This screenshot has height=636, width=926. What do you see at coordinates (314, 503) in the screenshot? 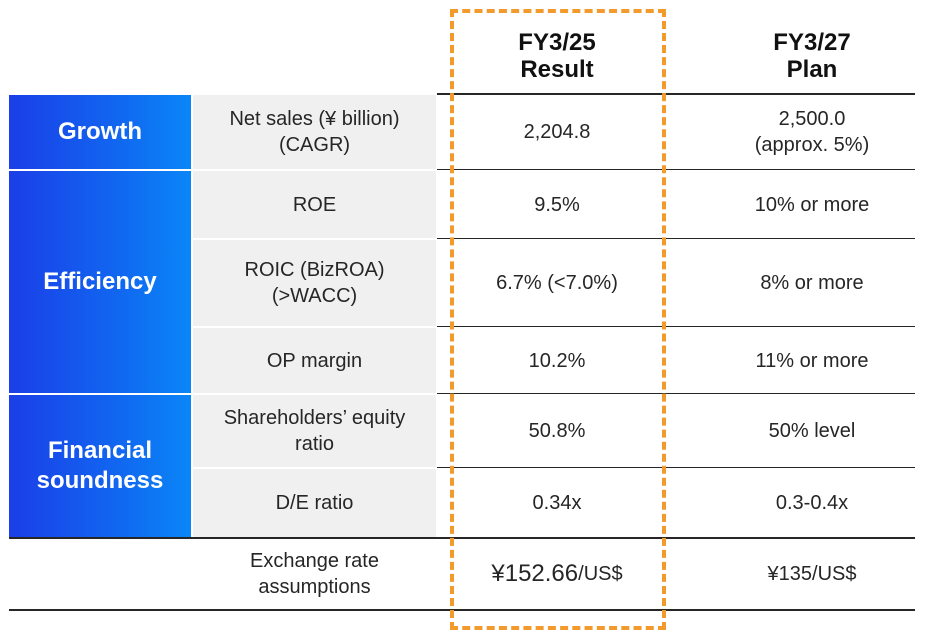
I see `metric-de-ratio: D/E ratio` at bounding box center [314, 503].